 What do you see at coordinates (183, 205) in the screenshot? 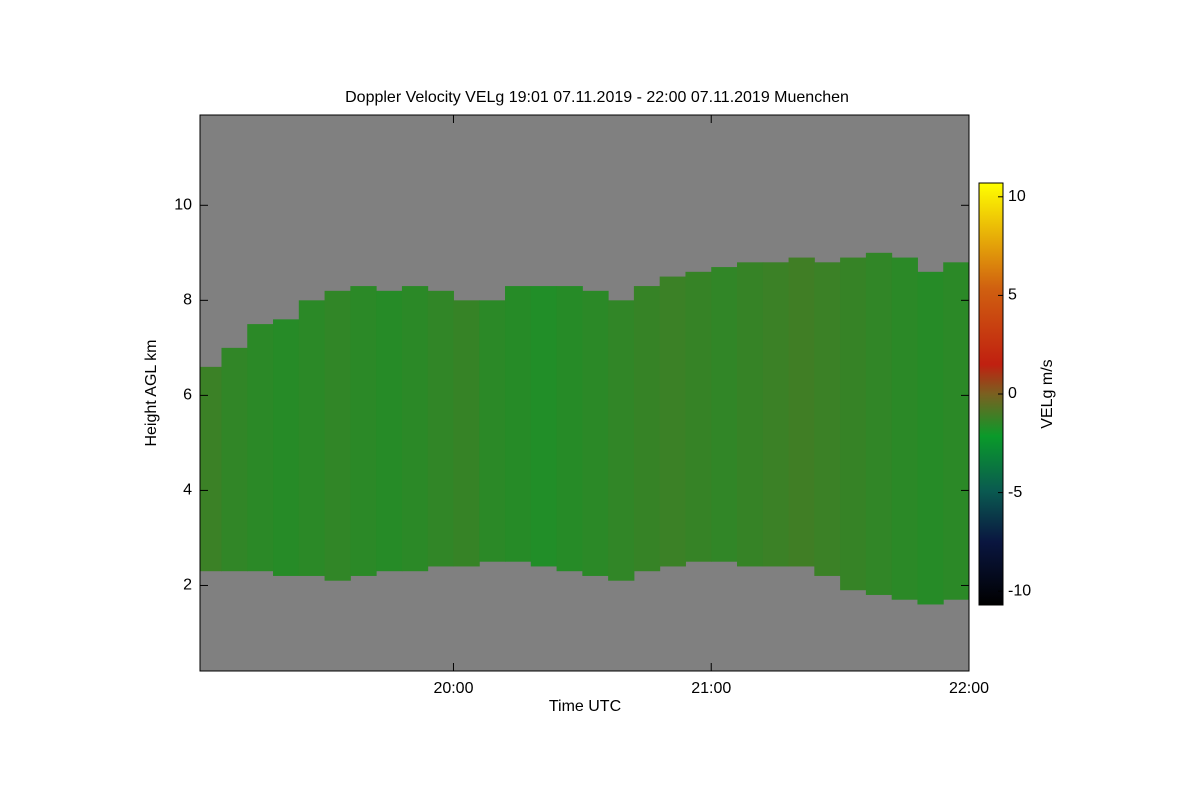
I see `y-tick-label: 10` at bounding box center [183, 205].